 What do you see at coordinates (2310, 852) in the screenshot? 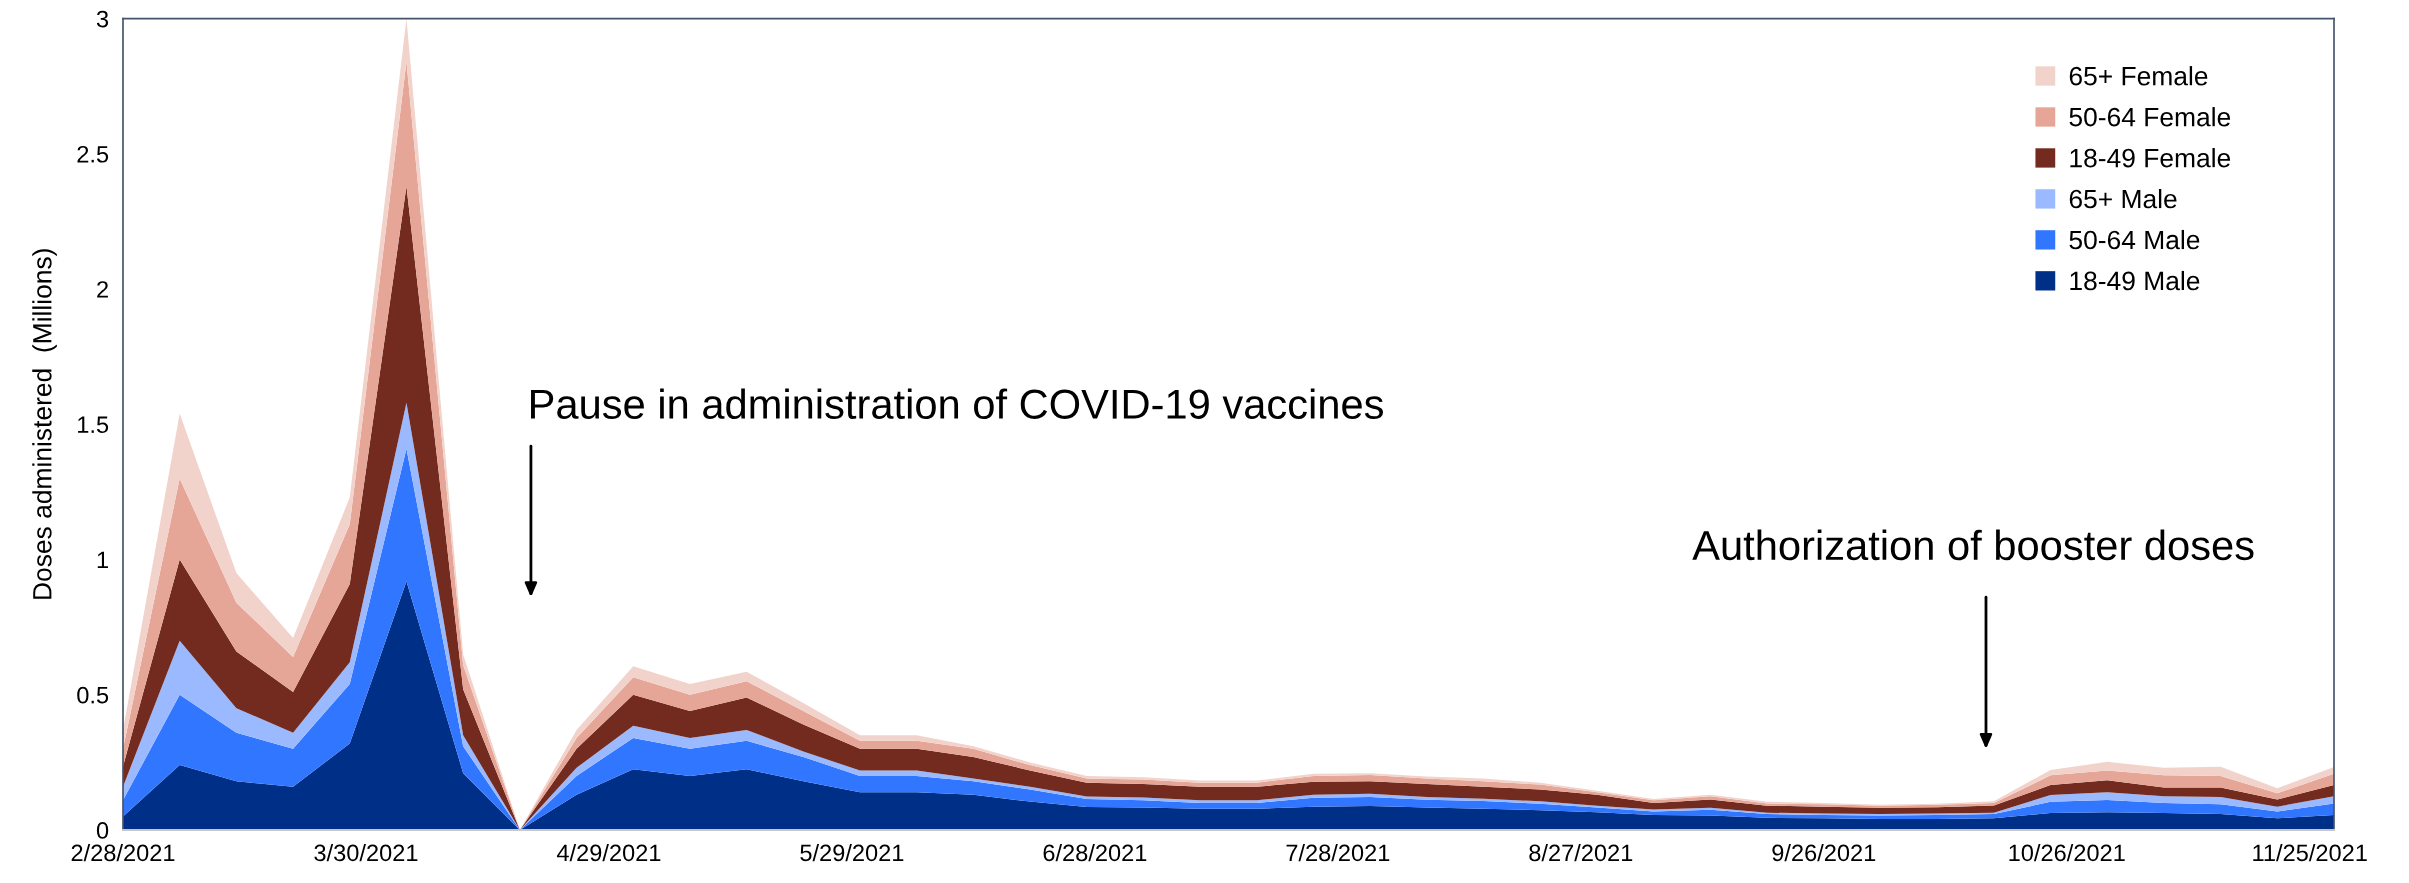
I see `x-tick-label: 11/25/2021` at bounding box center [2310, 852].